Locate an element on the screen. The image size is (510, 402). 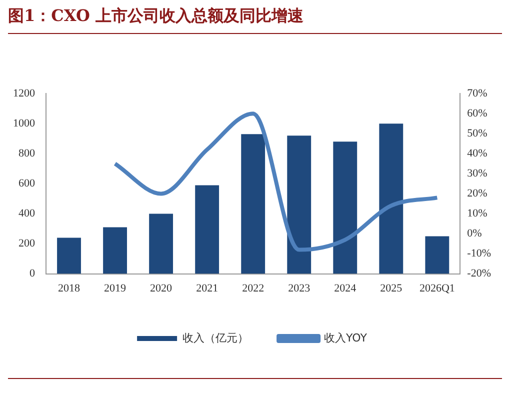
x-tick-label: 2026Q1 is located at coordinates (437, 288).